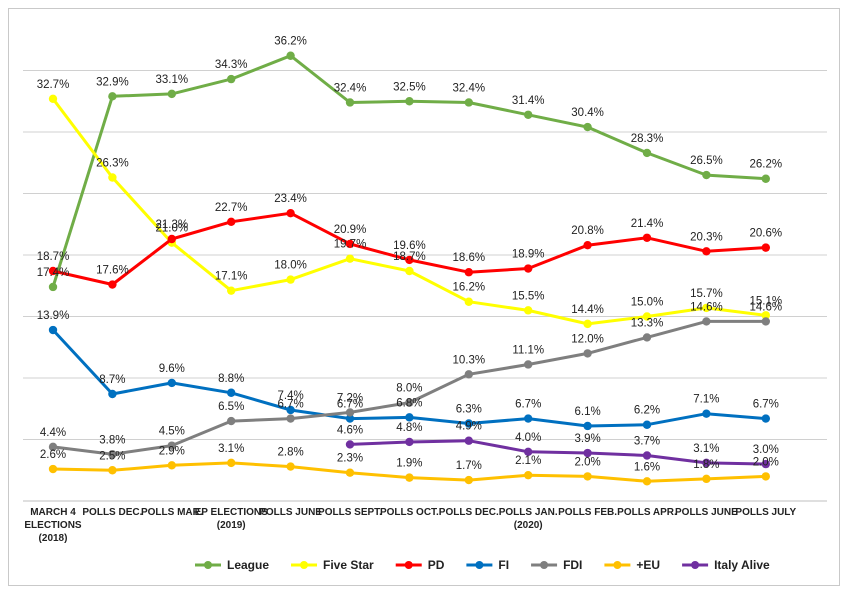 Image resolution: width=850 pixels, height=594 pixels. I want to click on data-label-fi: 6.1%, so click(587, 412).